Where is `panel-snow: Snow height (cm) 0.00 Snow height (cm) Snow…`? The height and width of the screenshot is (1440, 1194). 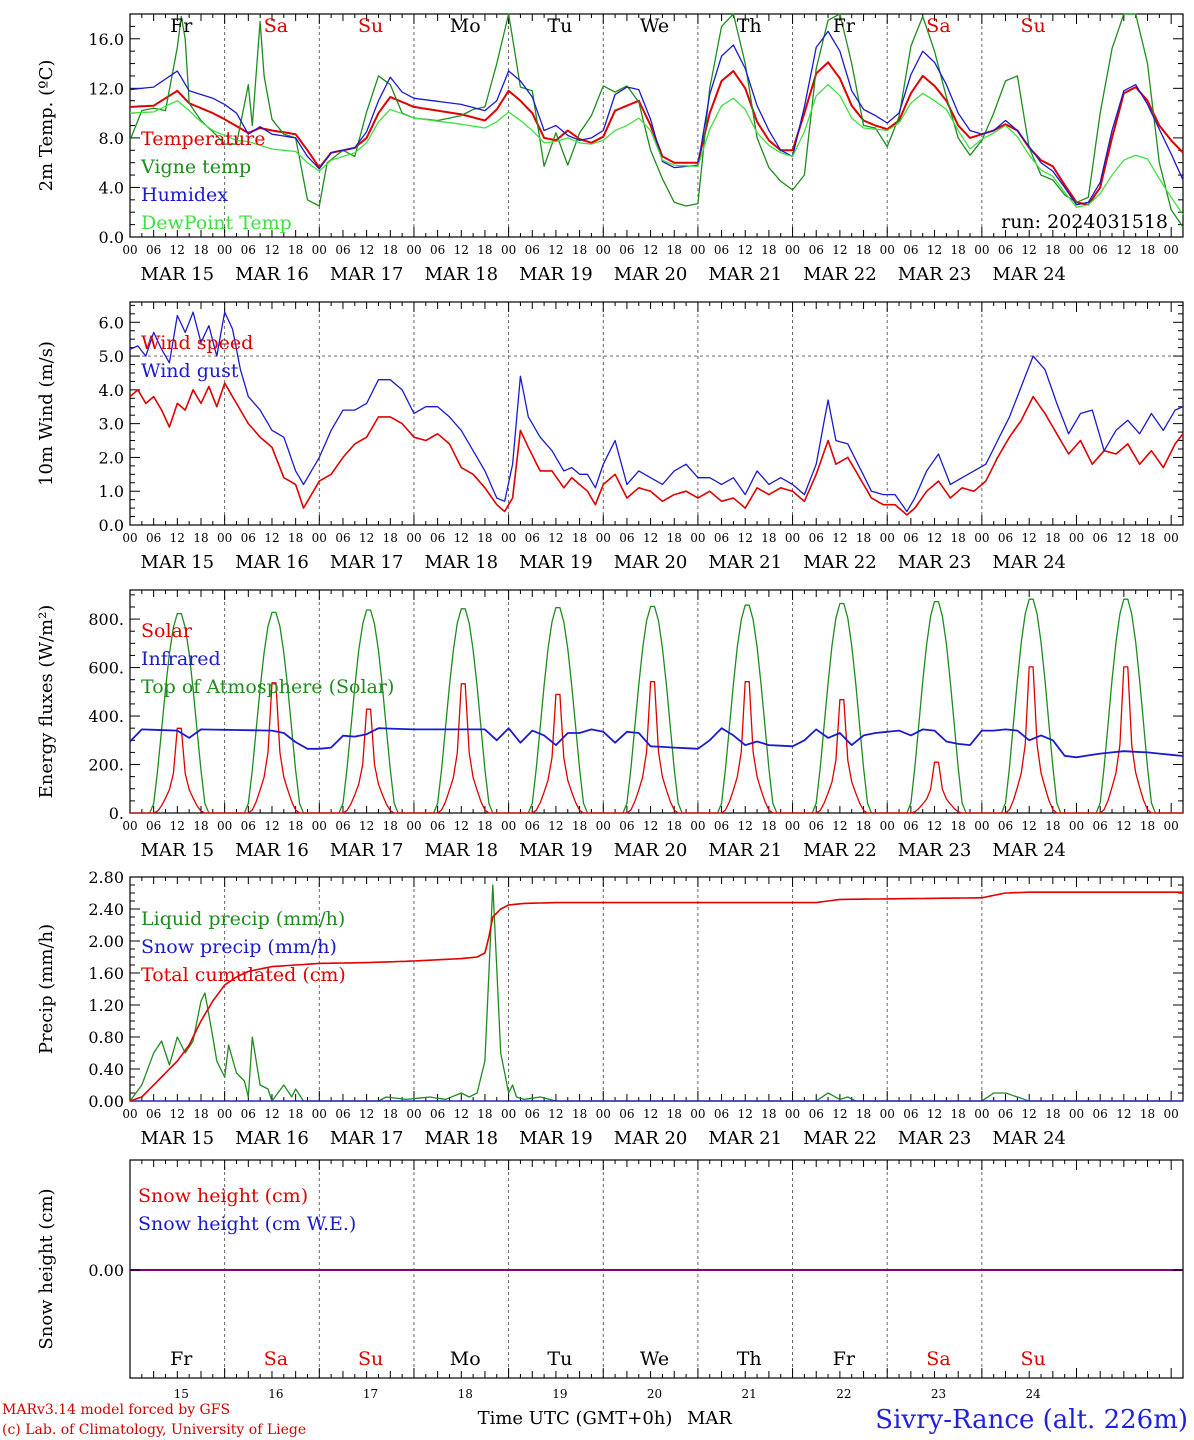 panel-snow: Snow height (cm) 0.00 Snow height (cm) Snow… is located at coordinates (610, 1269).